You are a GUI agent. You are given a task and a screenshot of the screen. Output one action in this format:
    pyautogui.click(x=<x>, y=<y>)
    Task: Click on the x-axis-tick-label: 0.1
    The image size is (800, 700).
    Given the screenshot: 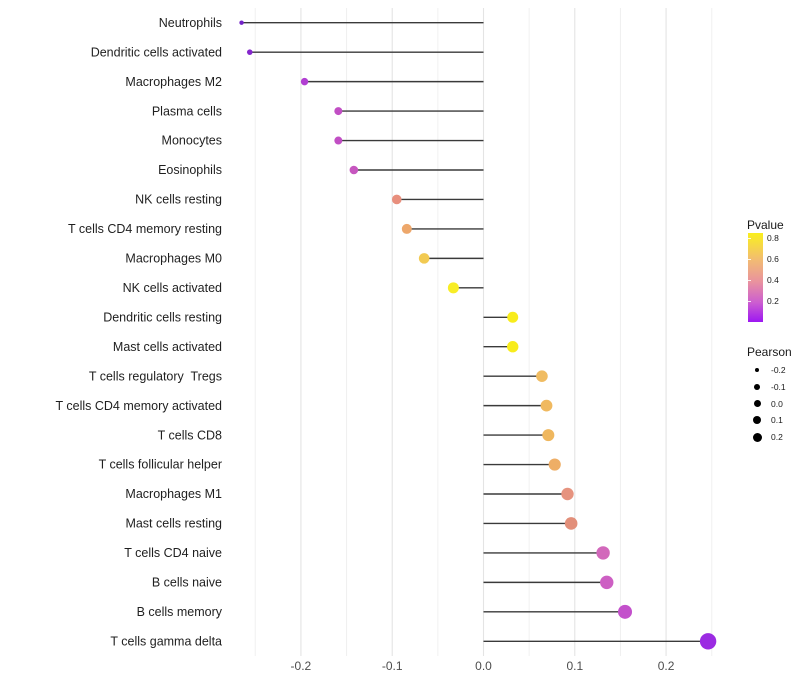 What is the action you would take?
    pyautogui.click(x=574, y=666)
    